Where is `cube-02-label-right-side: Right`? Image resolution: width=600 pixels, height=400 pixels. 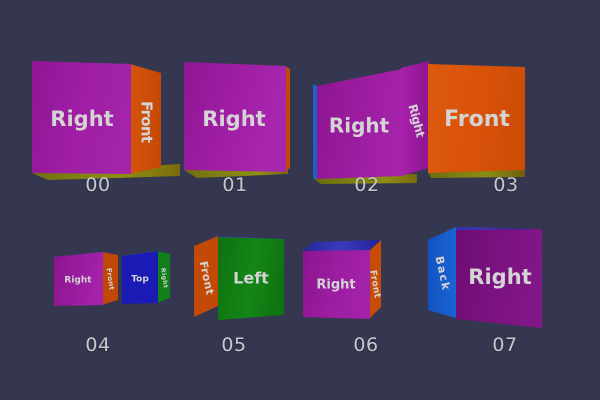
cube-02-label-right-side: Right is located at coordinates (416, 121).